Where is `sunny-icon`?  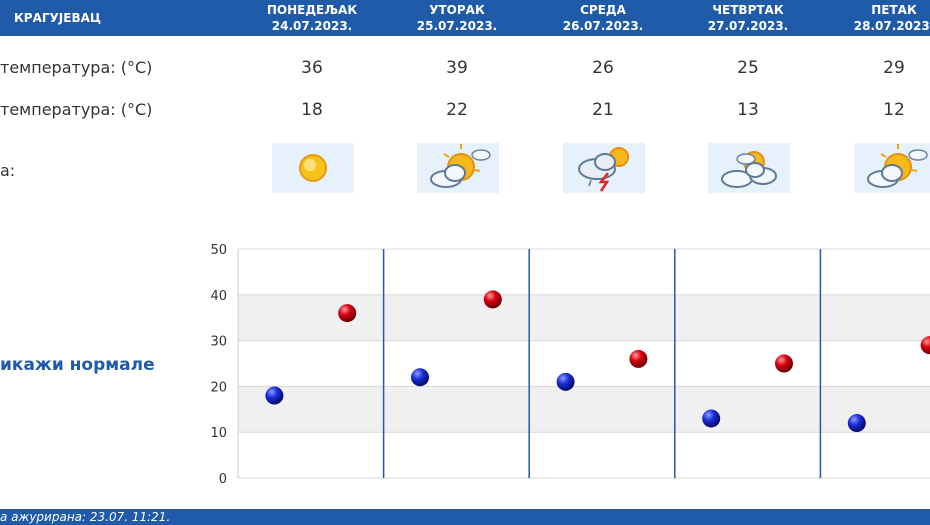 sunny-icon is located at coordinates (313, 168).